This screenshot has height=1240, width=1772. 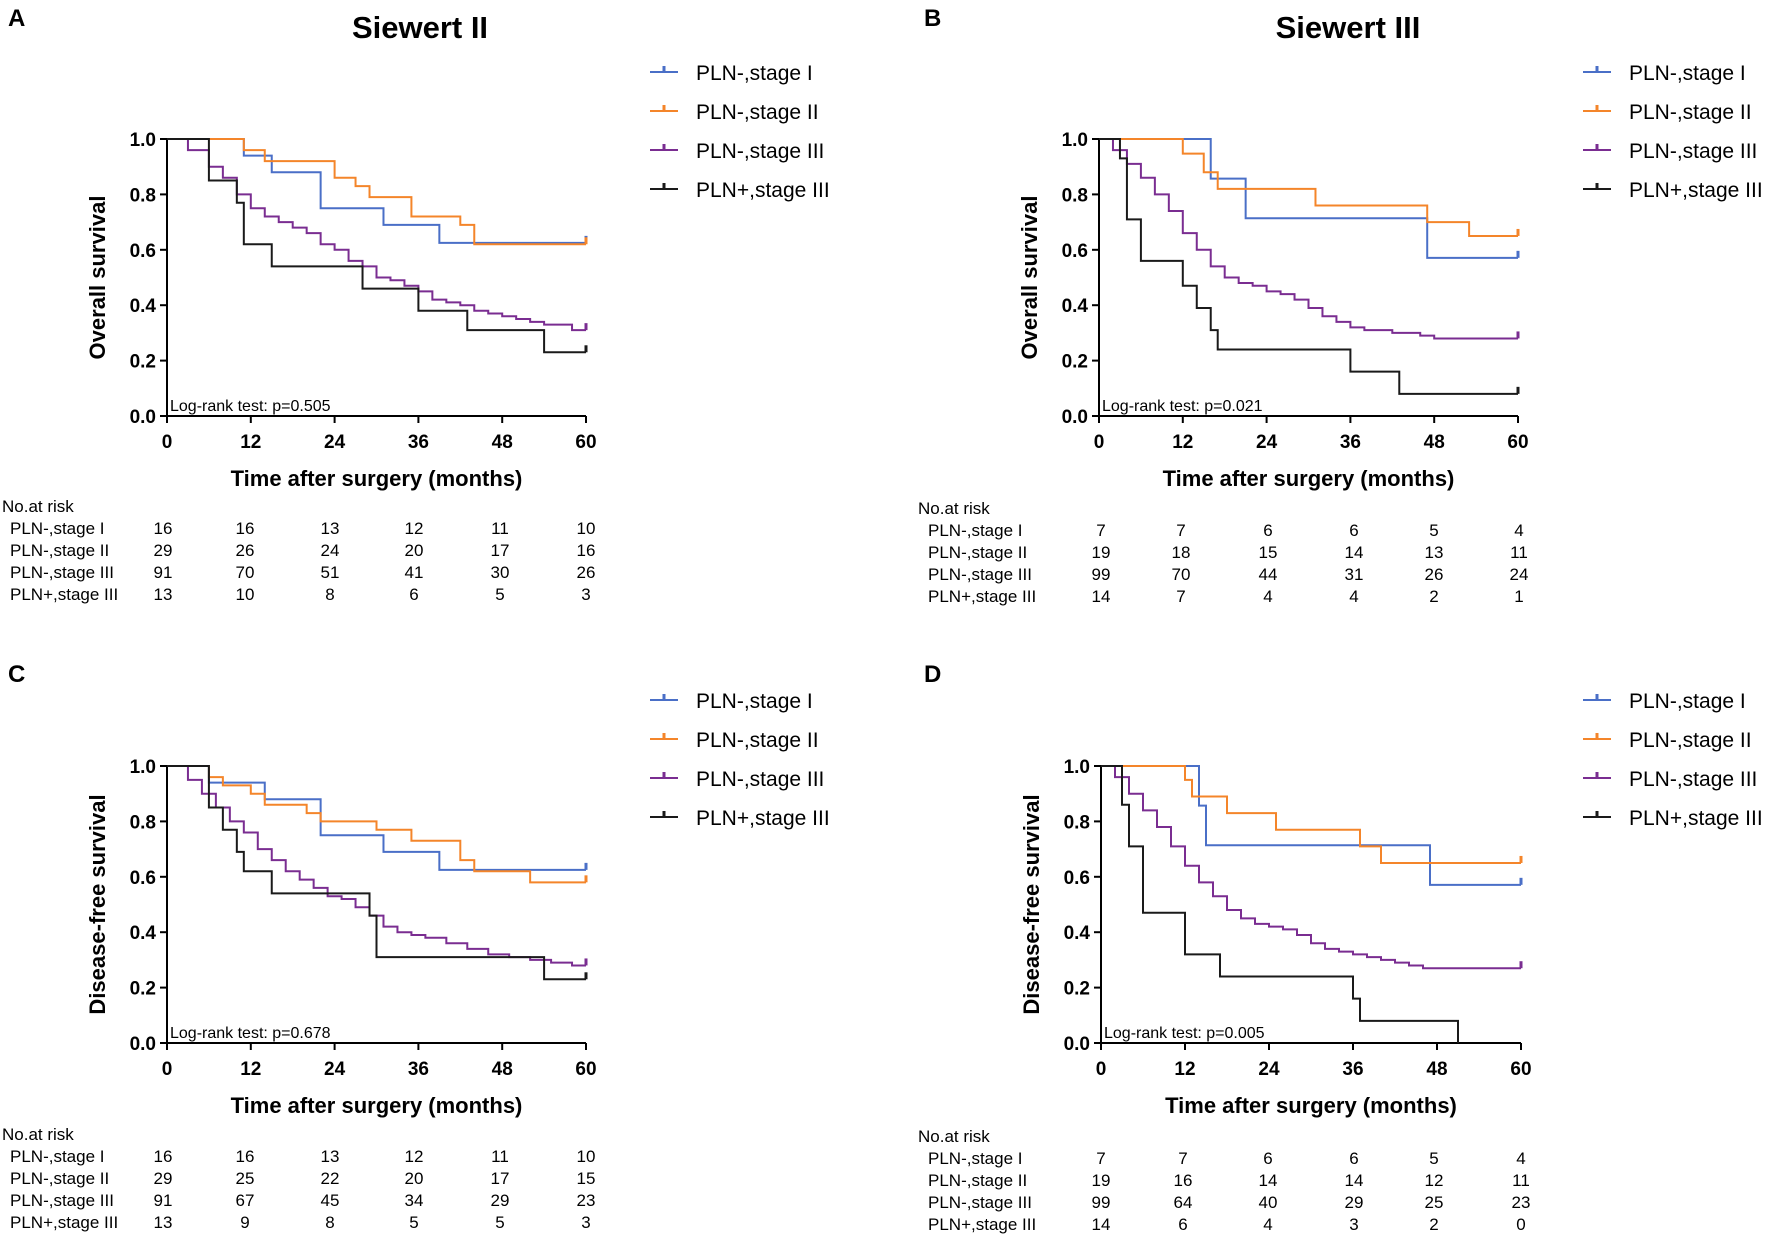 I want to click on logrank-annotation: Log-rank test: p=0.505, so click(x=250, y=406).